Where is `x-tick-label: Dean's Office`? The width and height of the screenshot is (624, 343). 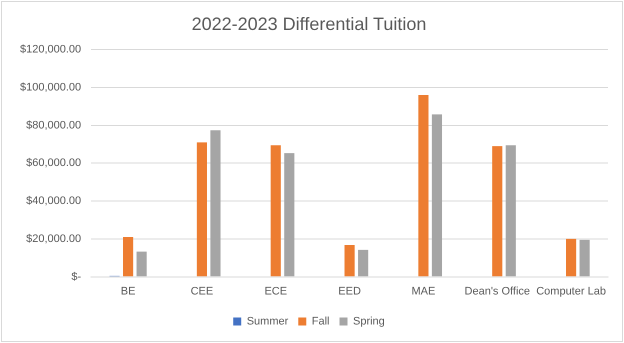
x-tick-label: Dean's Office is located at coordinates (497, 291).